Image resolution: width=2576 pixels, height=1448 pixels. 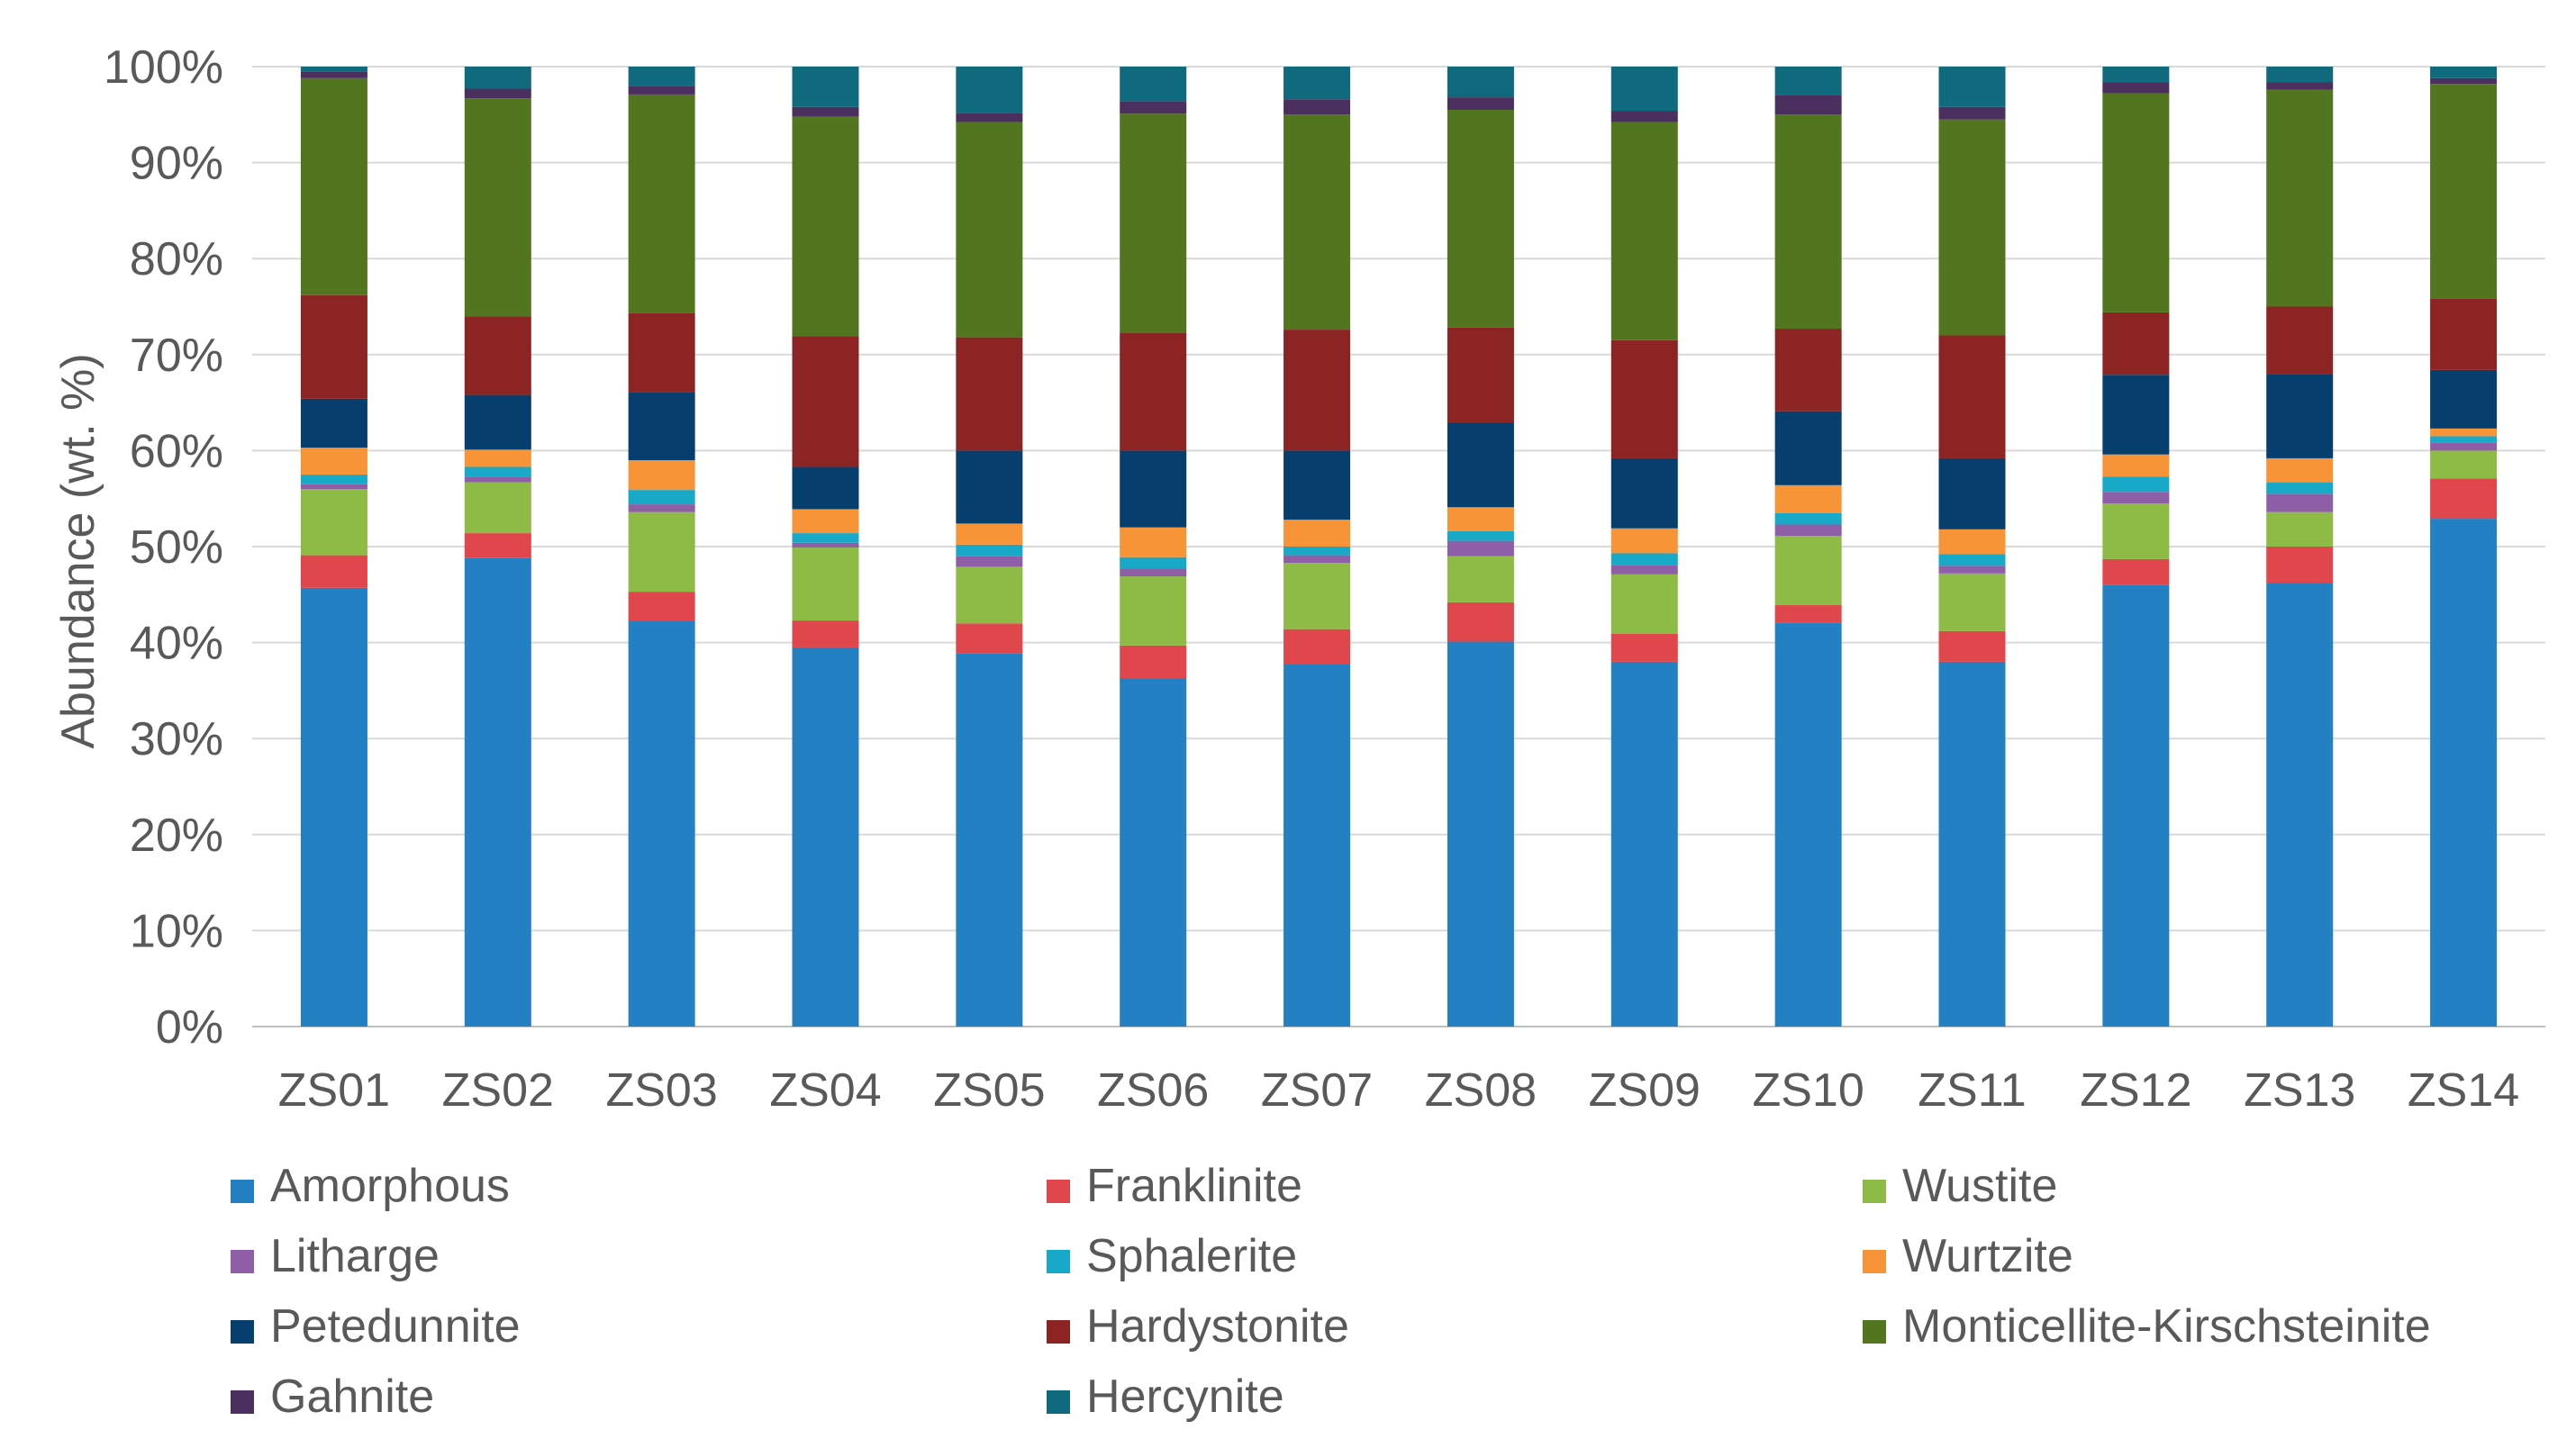 What do you see at coordinates (177, 739) in the screenshot?
I see `y-tick-label: 30%` at bounding box center [177, 739].